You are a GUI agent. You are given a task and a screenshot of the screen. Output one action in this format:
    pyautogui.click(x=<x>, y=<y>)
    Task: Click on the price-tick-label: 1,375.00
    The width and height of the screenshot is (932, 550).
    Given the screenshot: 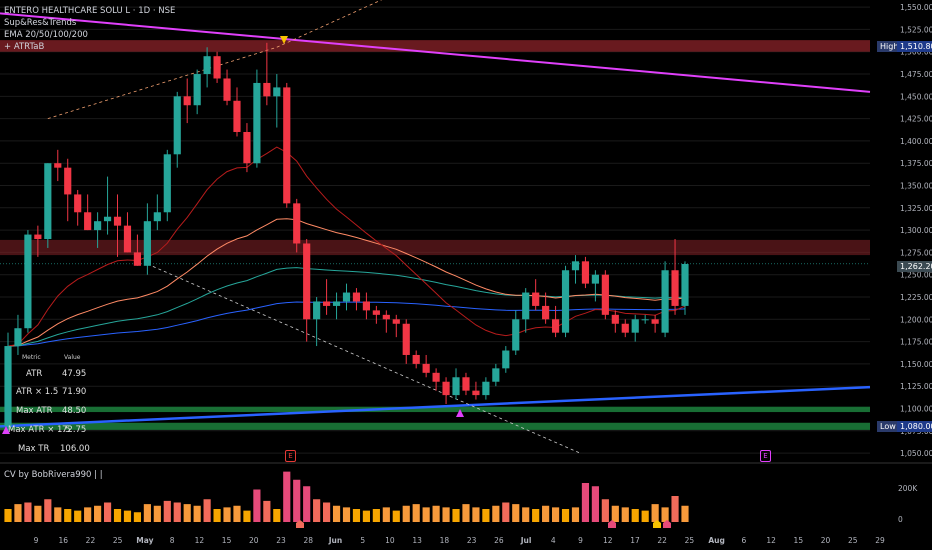 What is the action you would take?
    pyautogui.click(x=916, y=163)
    